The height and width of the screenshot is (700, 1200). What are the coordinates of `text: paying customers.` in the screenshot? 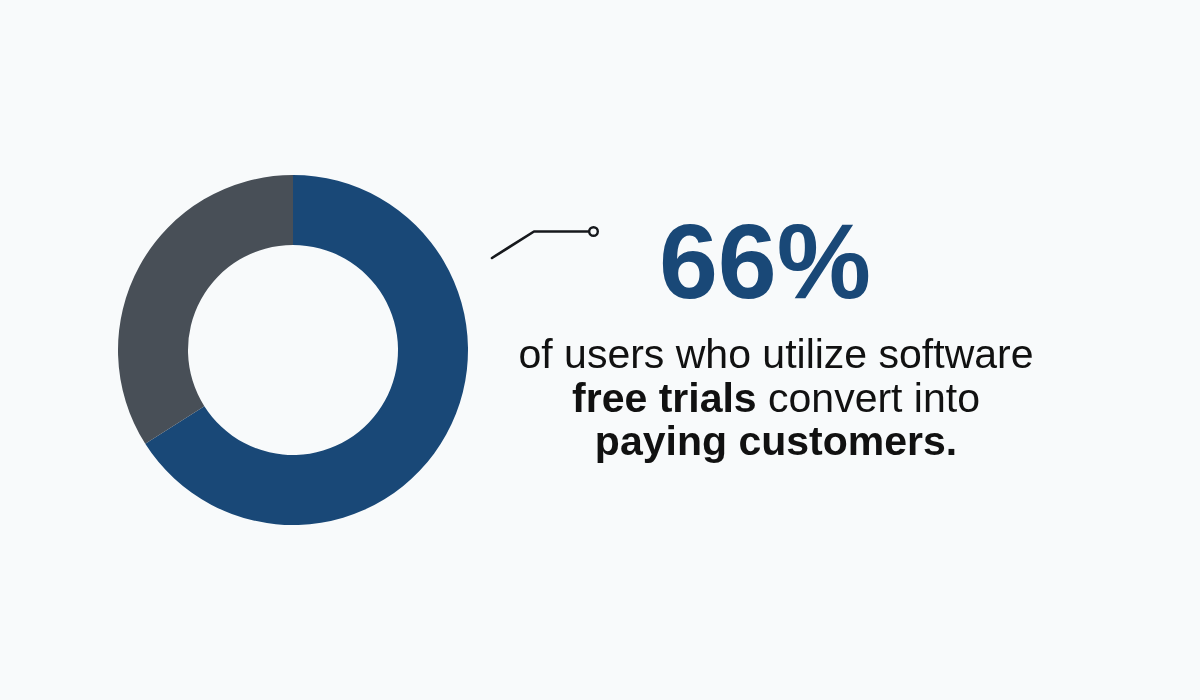 It's located at (776, 441).